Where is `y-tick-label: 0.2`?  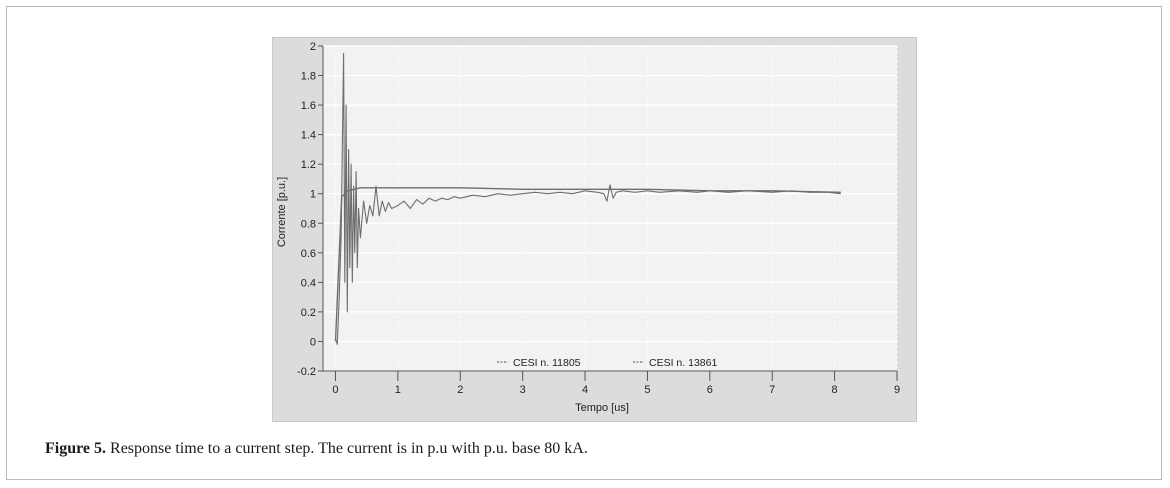 y-tick-label: 0.2 is located at coordinates (308, 313).